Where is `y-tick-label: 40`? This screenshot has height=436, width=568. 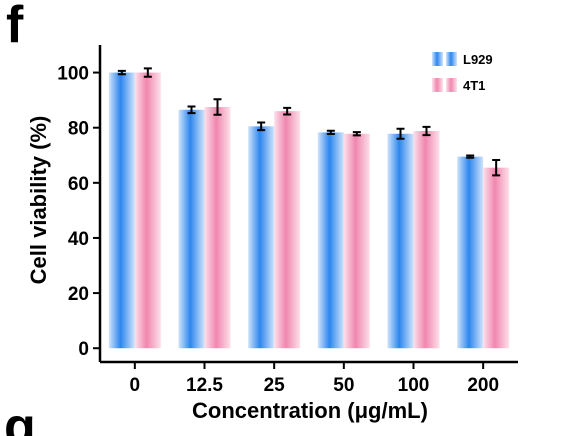
y-tick-label: 40 is located at coordinates (78, 239).